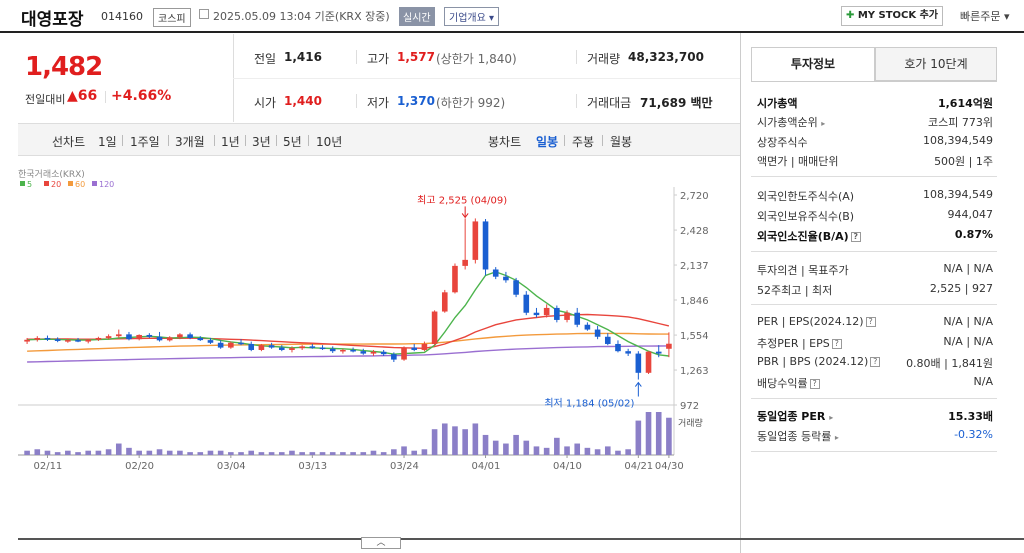 This screenshot has height=553, width=1024. What do you see at coordinates (798, 161) in the screenshot?
I see `face-label: 액면가 | 매매단위` at bounding box center [798, 161].